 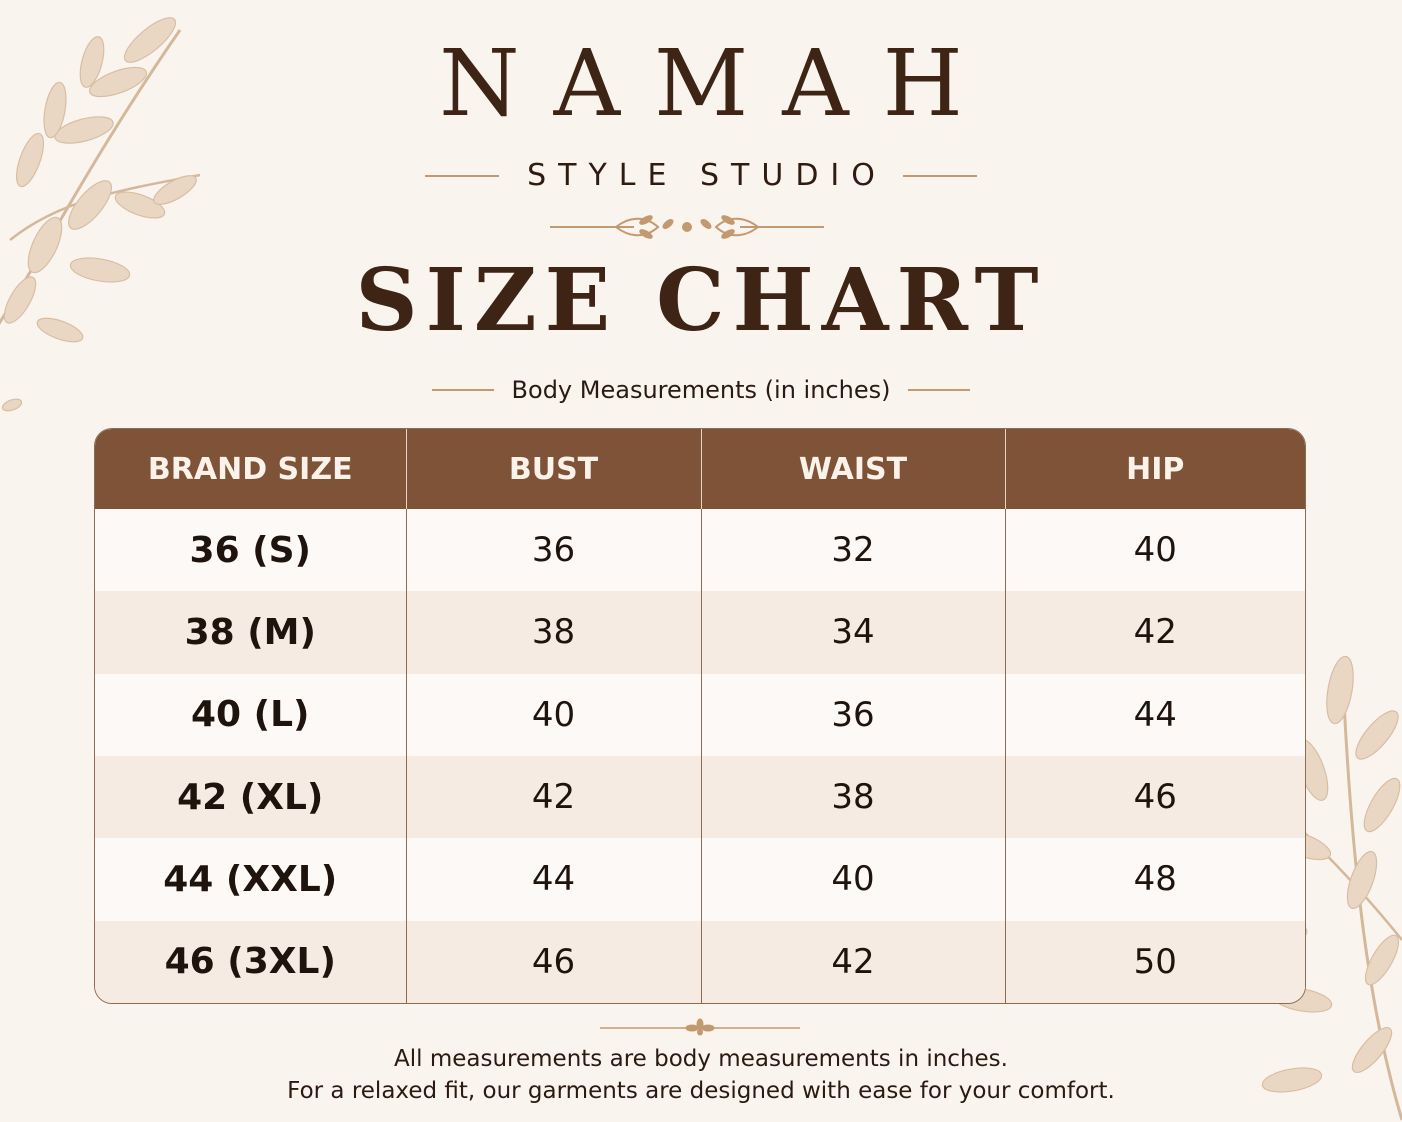 I want to click on size-cell: 38 (M), so click(x=251, y=632).